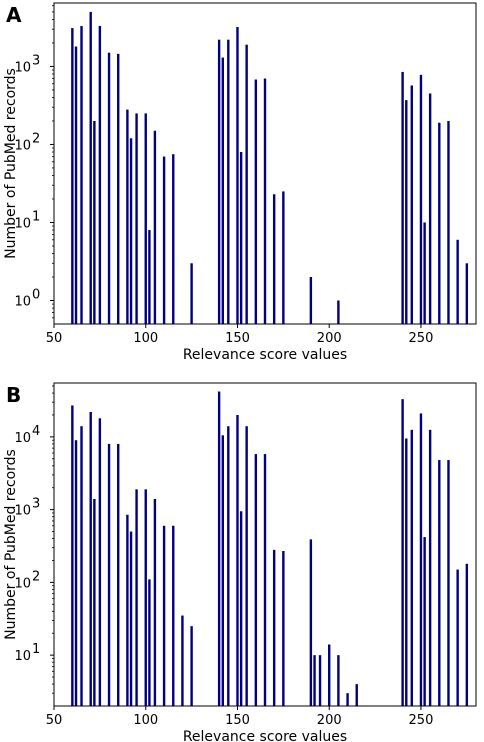 The width and height of the screenshot is (484, 742). I want to click on panel-a-y-axis-title: Number of PubMed records, so click(11, 163).